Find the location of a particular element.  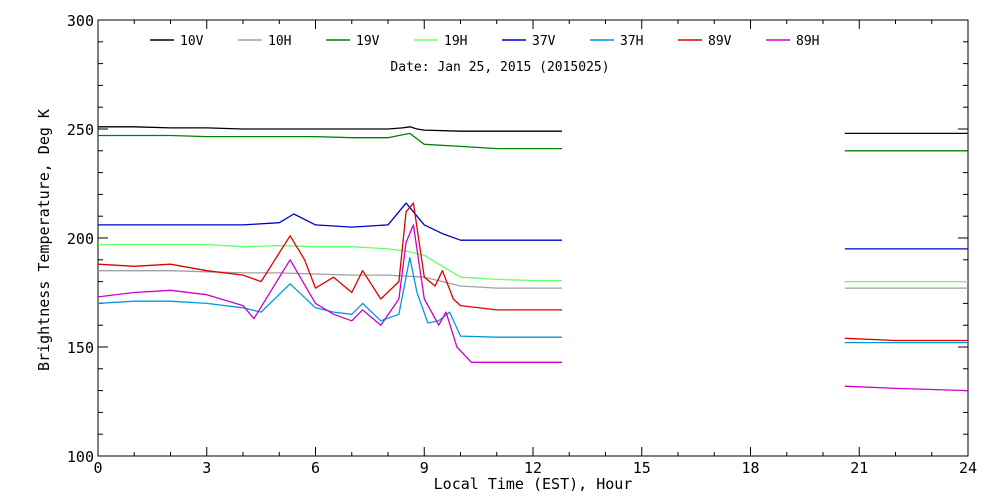

series-line-10h is located at coordinates (533, 279).